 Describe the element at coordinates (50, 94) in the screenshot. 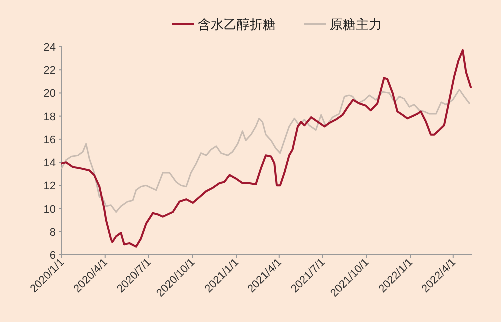

I see `y-tick-label: 20` at that location.